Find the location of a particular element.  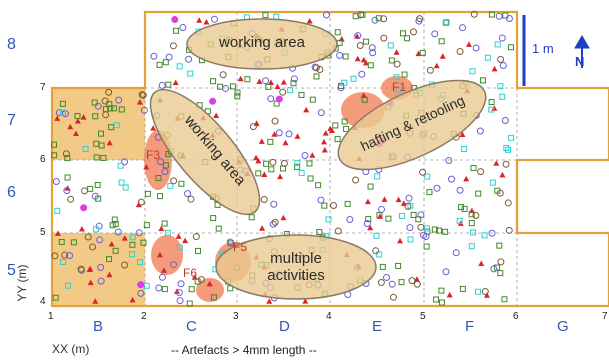

column-label-f: F is located at coordinates (470, 326).